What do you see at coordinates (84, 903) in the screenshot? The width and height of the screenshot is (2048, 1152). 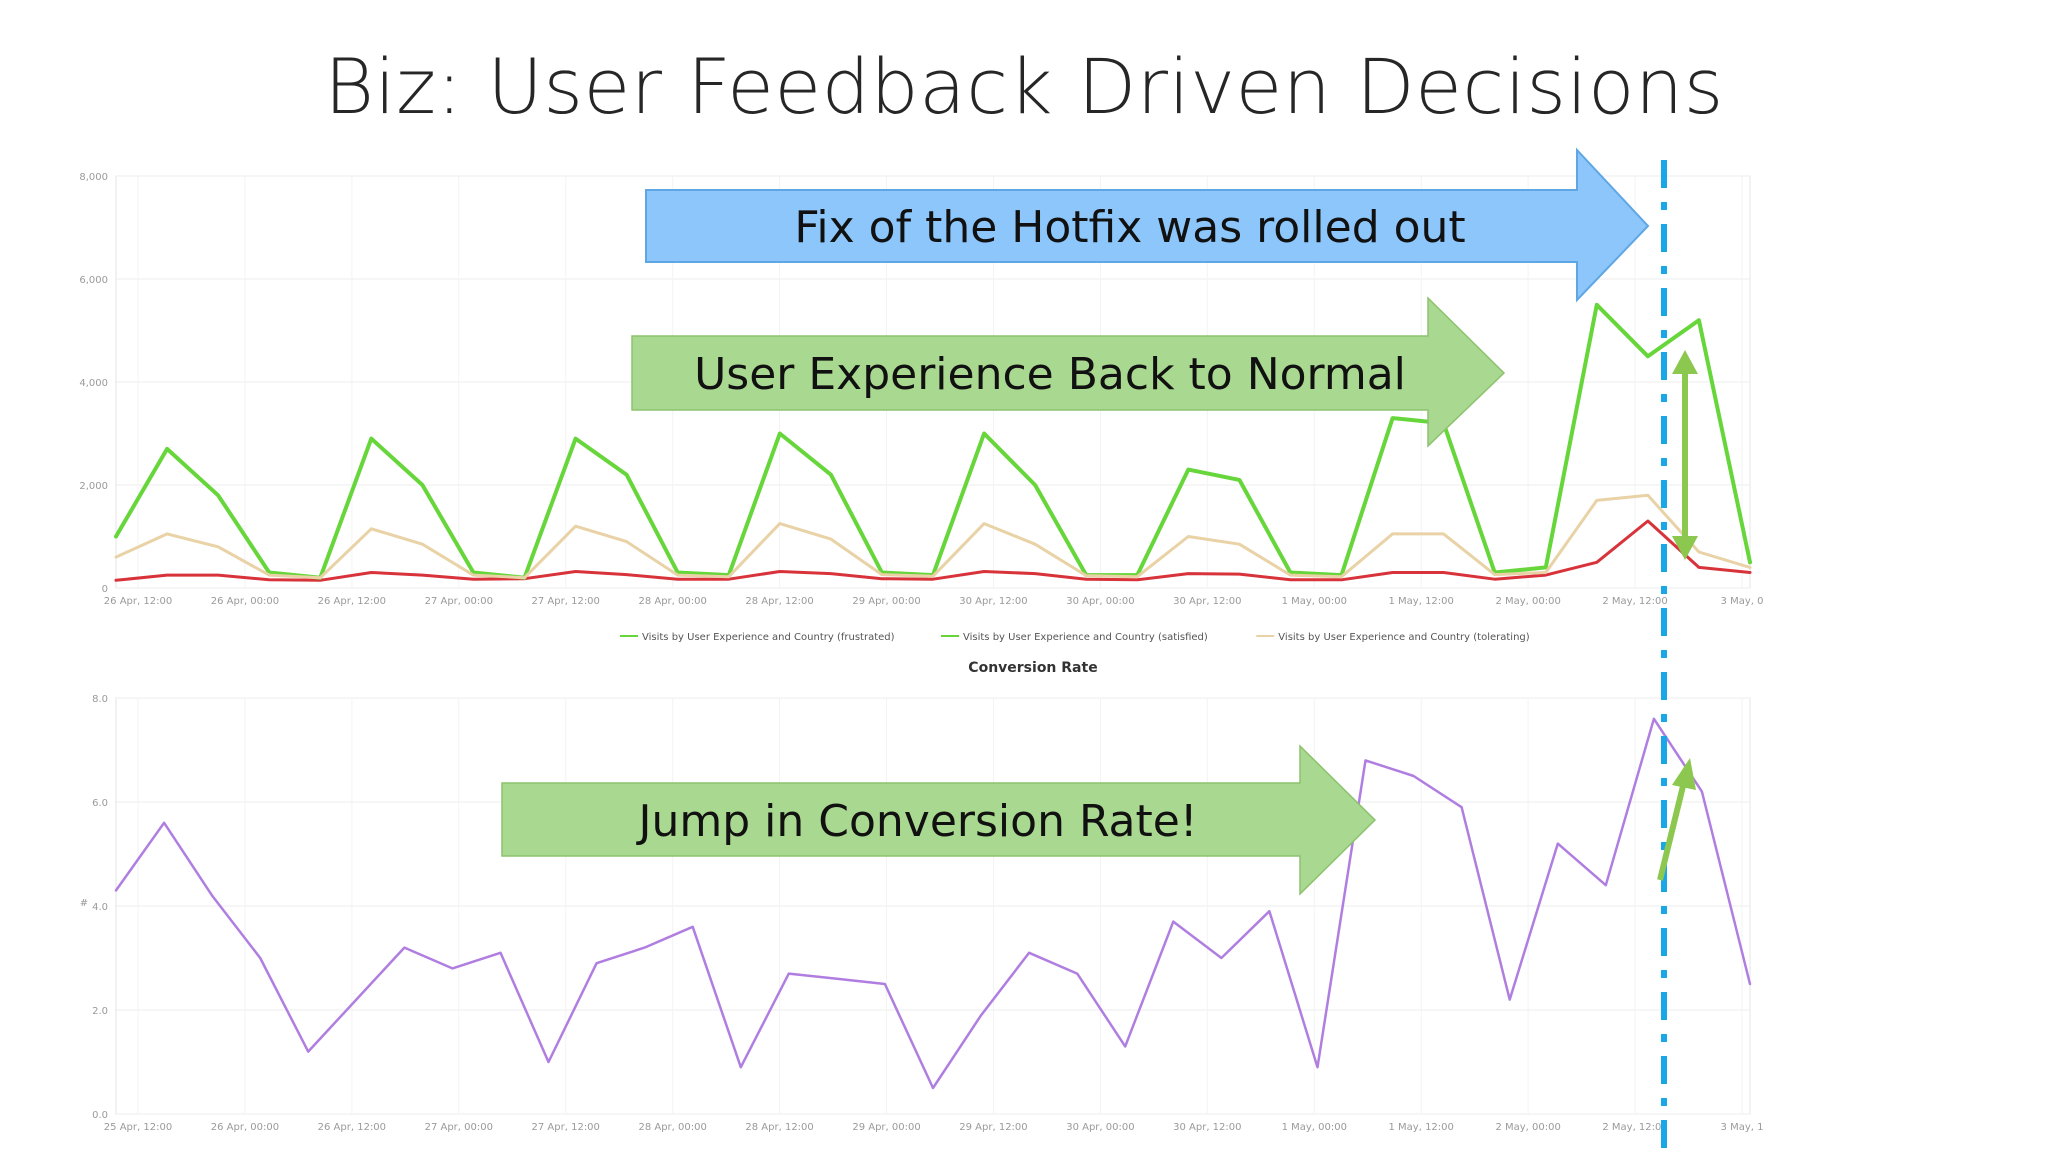 I see `chart2-y-axis-label: #` at bounding box center [84, 903].